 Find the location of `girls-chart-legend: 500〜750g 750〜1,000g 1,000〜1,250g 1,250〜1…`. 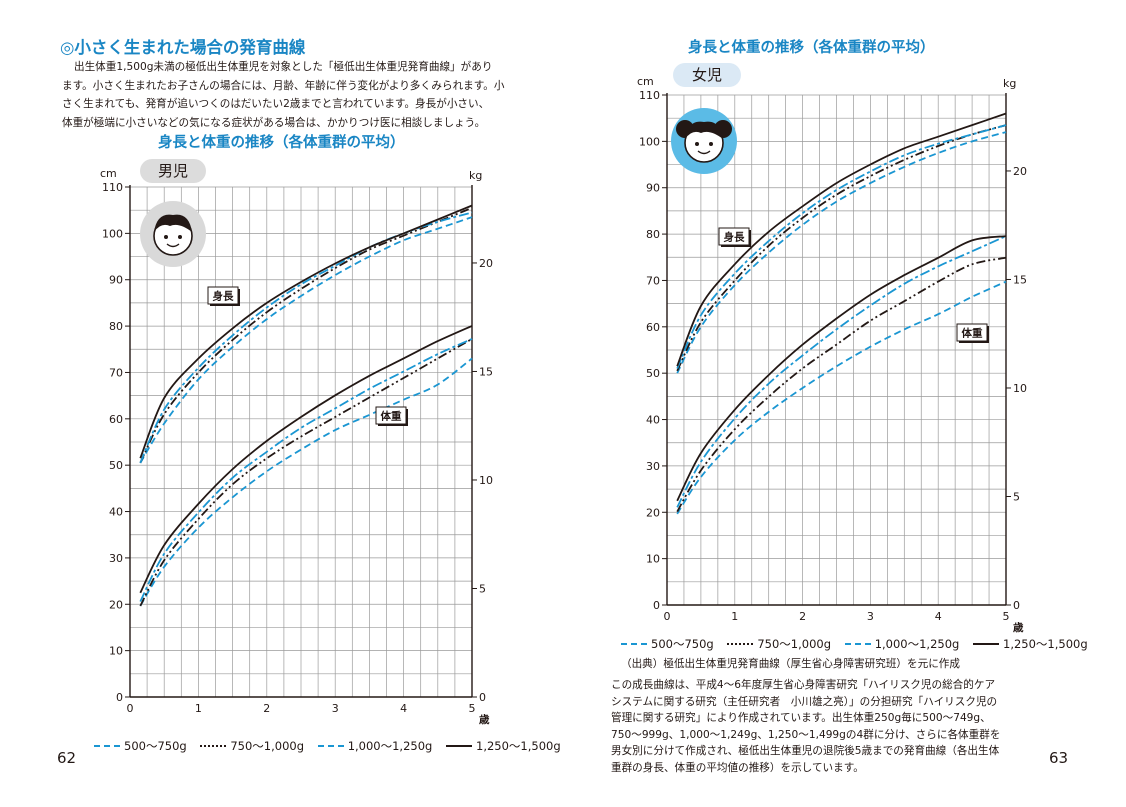

girls-chart-legend: 500〜750g 750〜1,000g 1,000〜1,250g 1,250〜1… is located at coordinates (859, 643).